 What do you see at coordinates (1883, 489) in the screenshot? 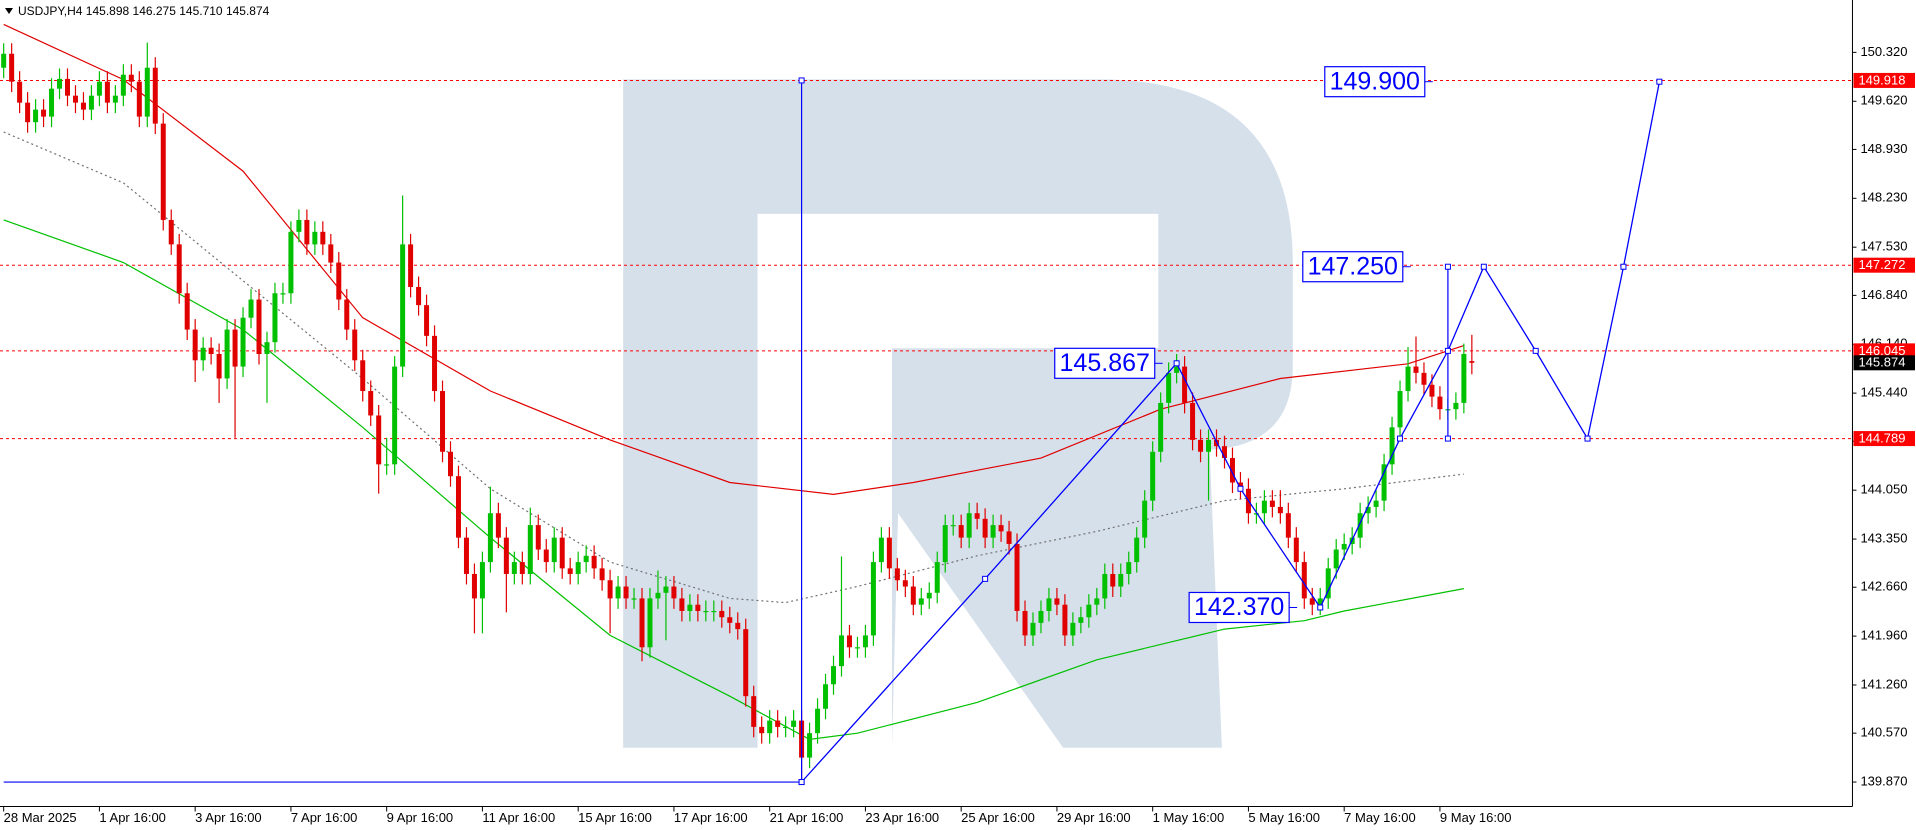
I see `y-tick-label: 144.050` at bounding box center [1883, 489].